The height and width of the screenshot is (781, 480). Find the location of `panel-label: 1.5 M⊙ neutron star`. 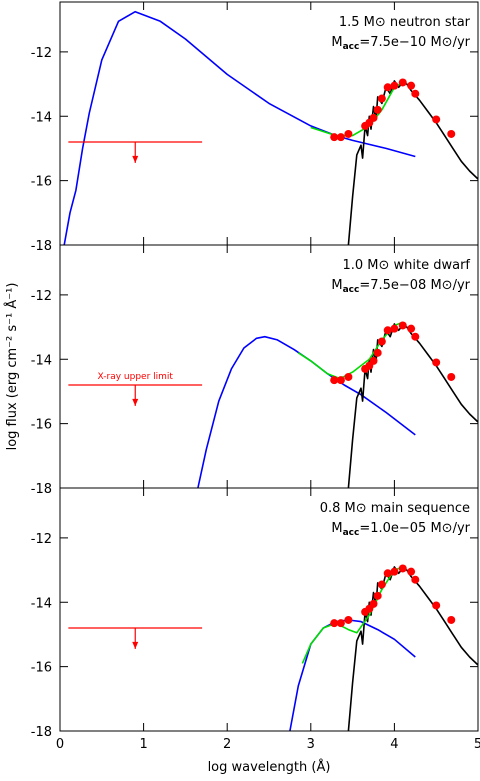

panel-label: 1.5 M⊙ neutron star is located at coordinates (405, 22).